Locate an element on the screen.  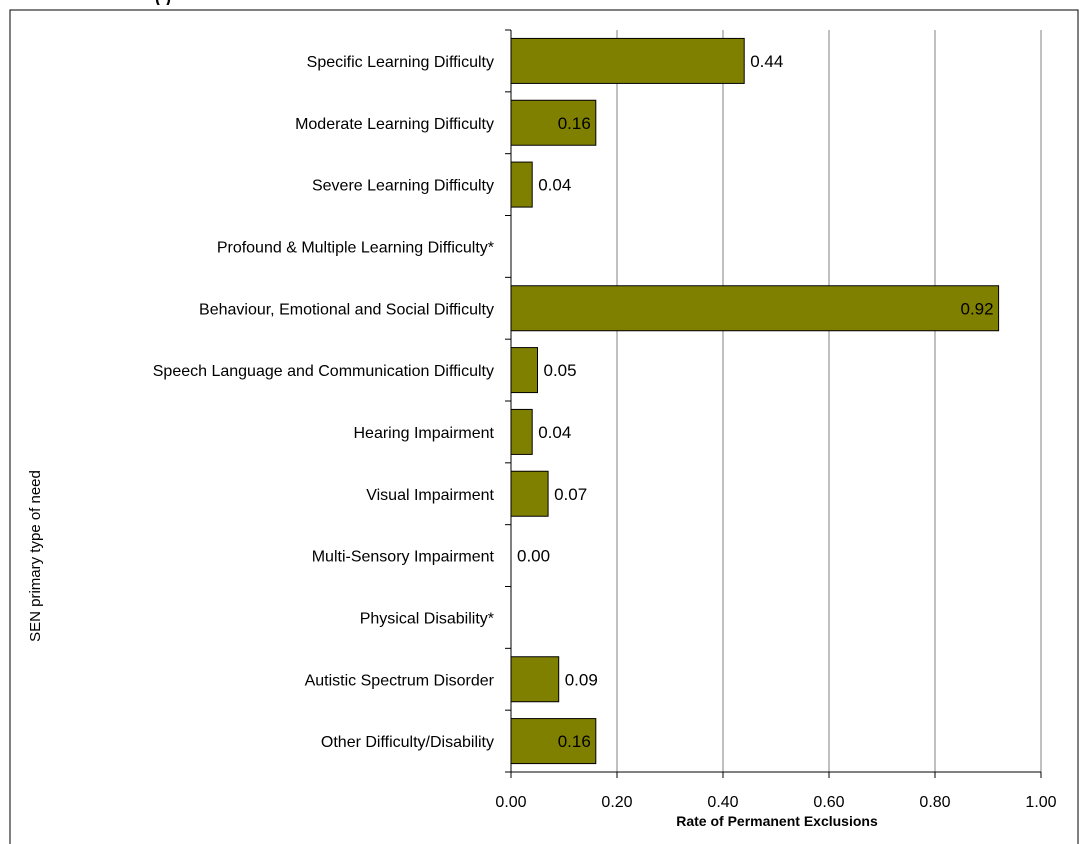
x-axis-title: Rate of Permanent Exclusions is located at coordinates (777, 821).